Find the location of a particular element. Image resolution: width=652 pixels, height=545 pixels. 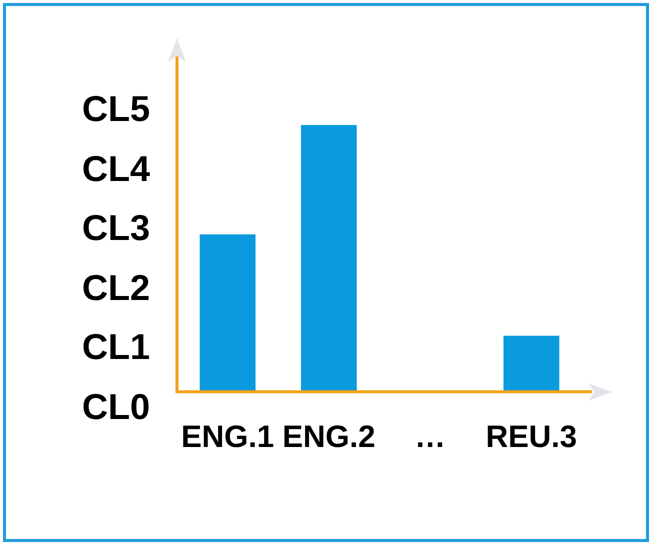

text: CL4 is located at coordinates (116, 169).